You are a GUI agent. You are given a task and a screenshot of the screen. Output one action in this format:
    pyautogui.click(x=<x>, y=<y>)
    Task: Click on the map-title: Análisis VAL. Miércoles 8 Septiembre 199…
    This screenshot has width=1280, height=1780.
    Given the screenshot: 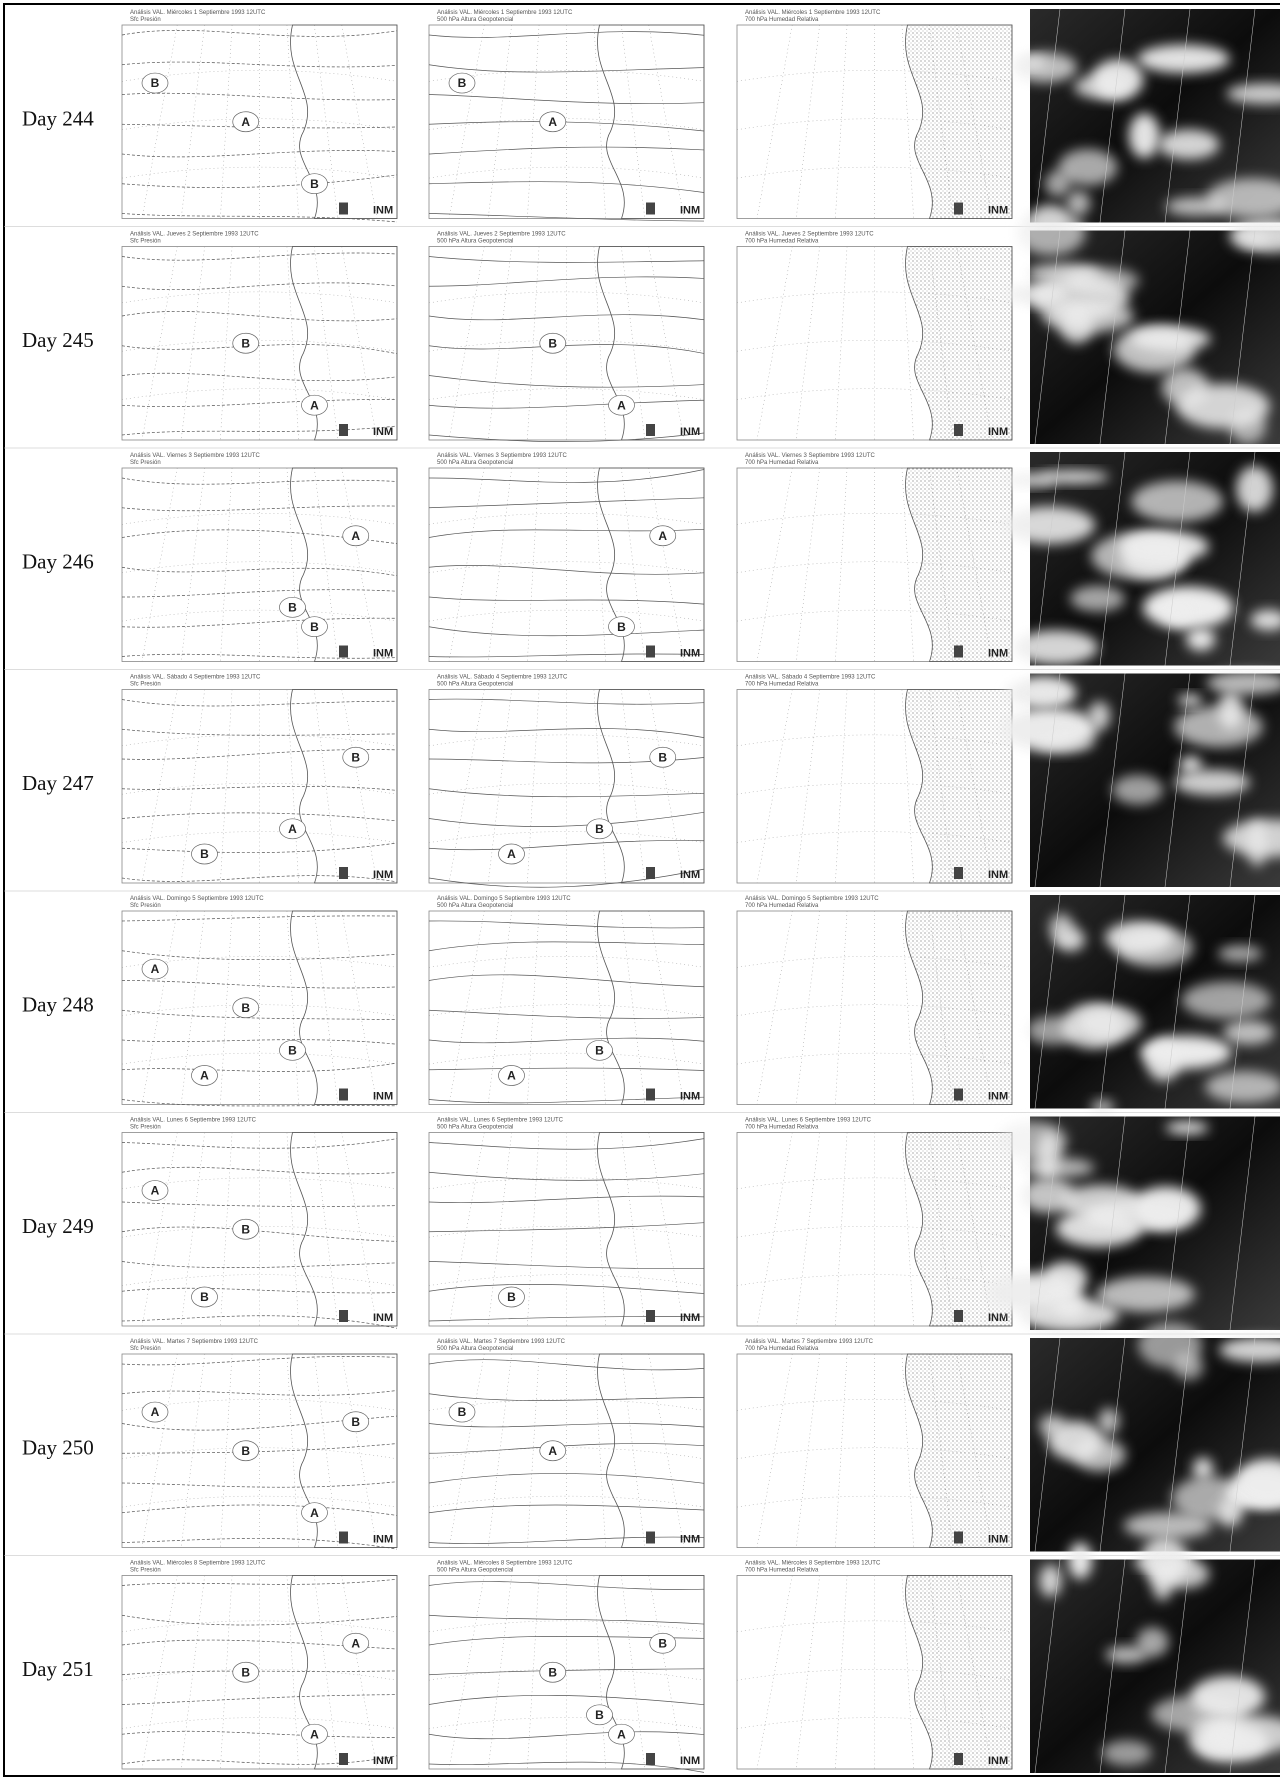 What is the action you would take?
    pyautogui.click(x=505, y=1564)
    